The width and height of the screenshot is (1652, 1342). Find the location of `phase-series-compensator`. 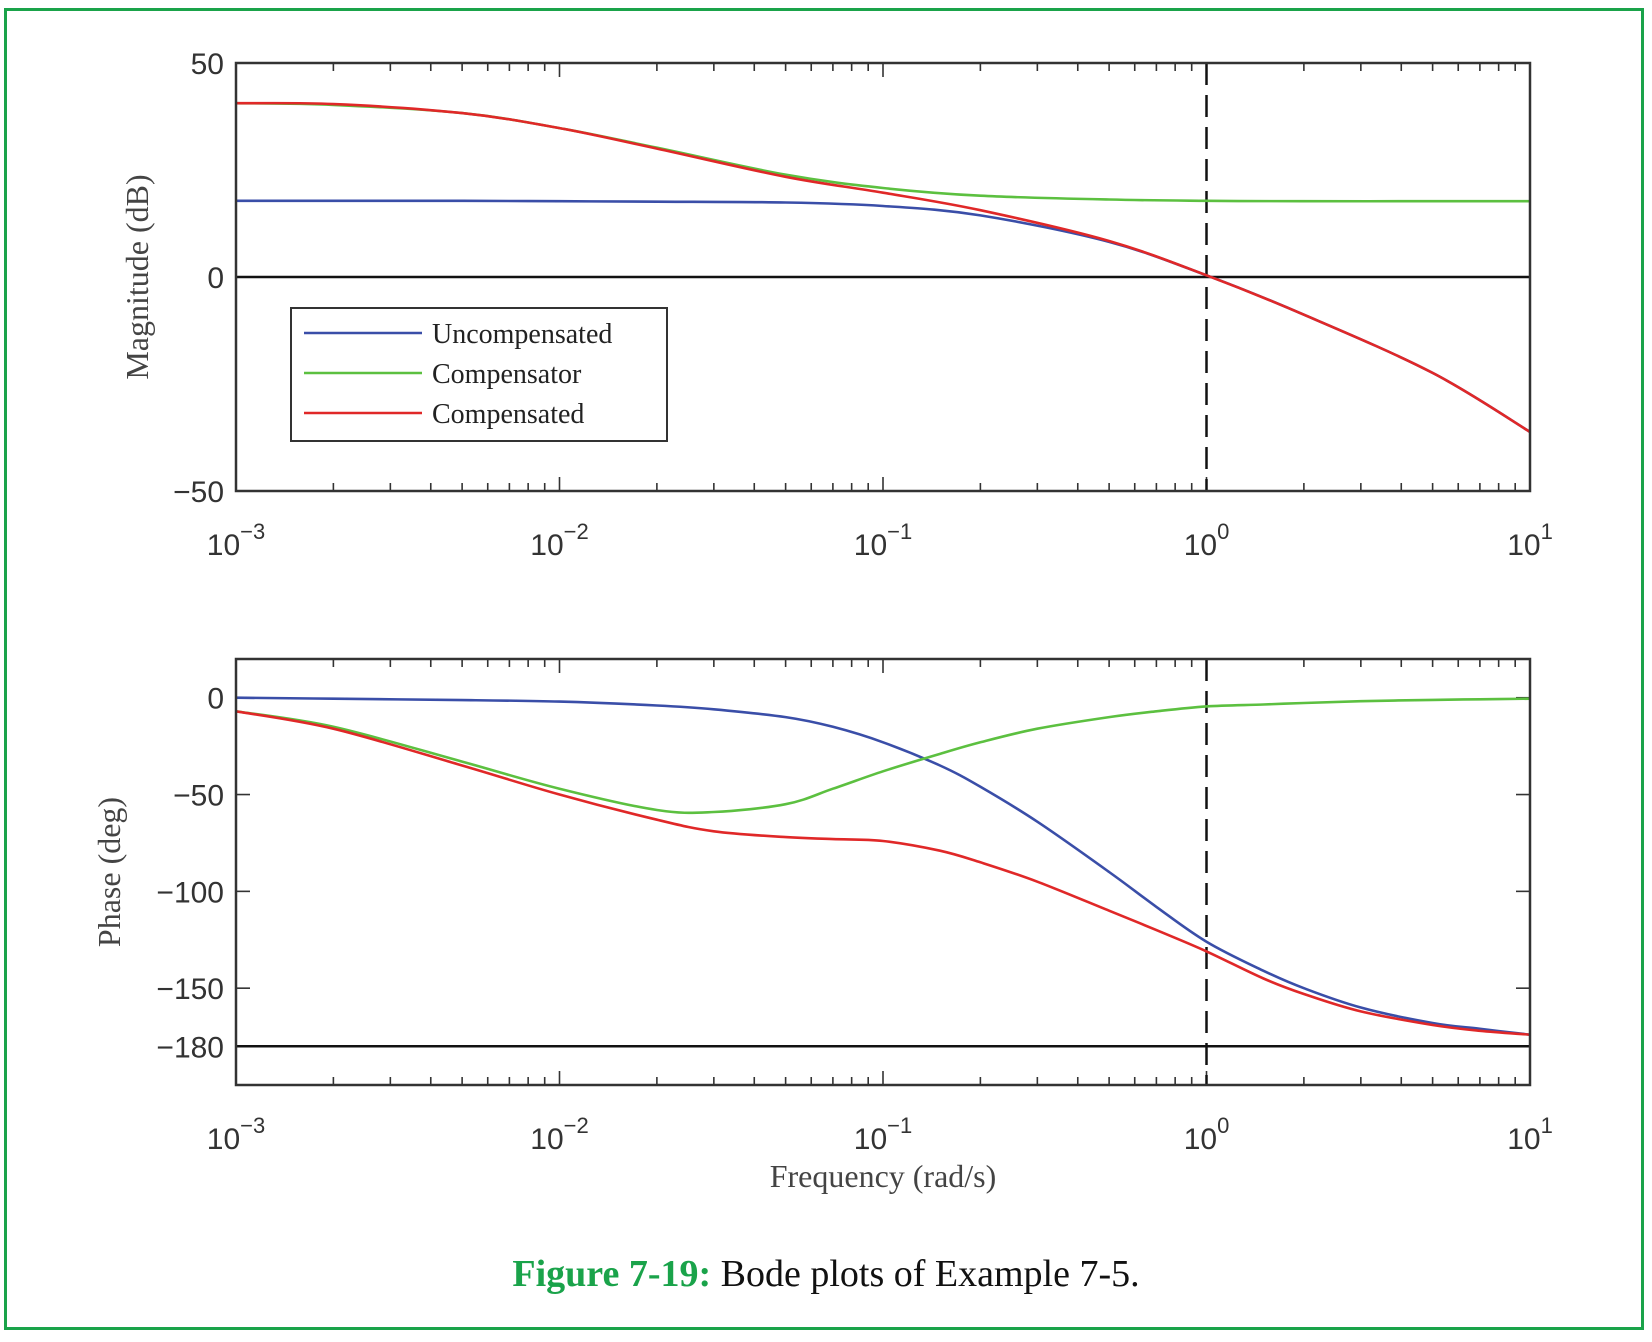

phase-series-compensator is located at coordinates (883, 756).